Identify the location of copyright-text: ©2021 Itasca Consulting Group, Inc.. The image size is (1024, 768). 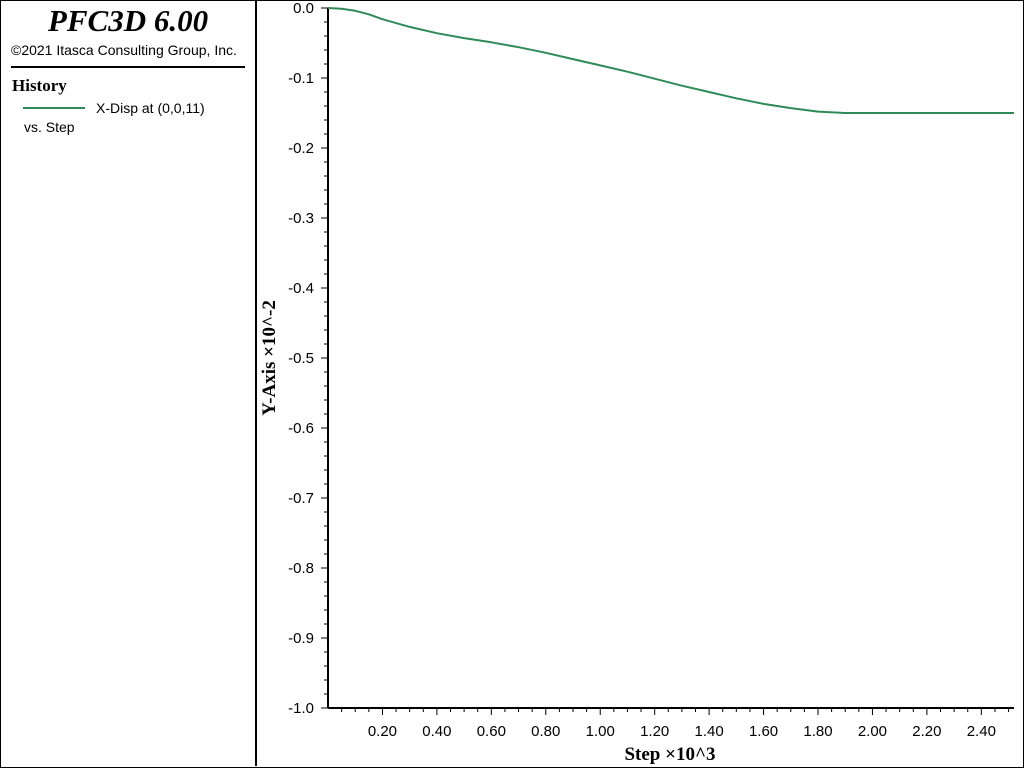
(124, 50).